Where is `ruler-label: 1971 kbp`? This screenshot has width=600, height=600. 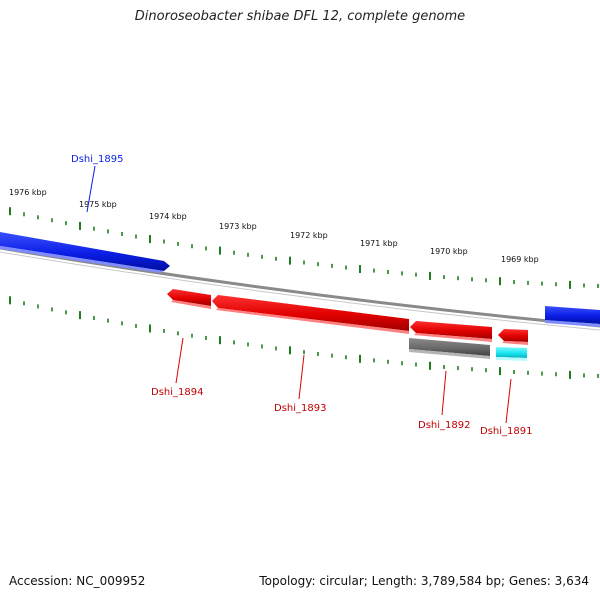
ruler-label: 1971 kbp is located at coordinates (379, 243).